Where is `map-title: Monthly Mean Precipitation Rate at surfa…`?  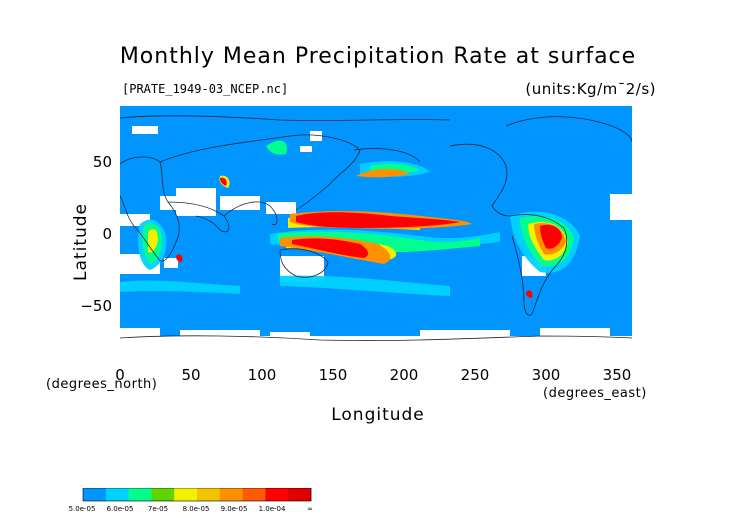
map-title: Monthly Mean Precipitation Rate at surfa… is located at coordinates (378, 56).